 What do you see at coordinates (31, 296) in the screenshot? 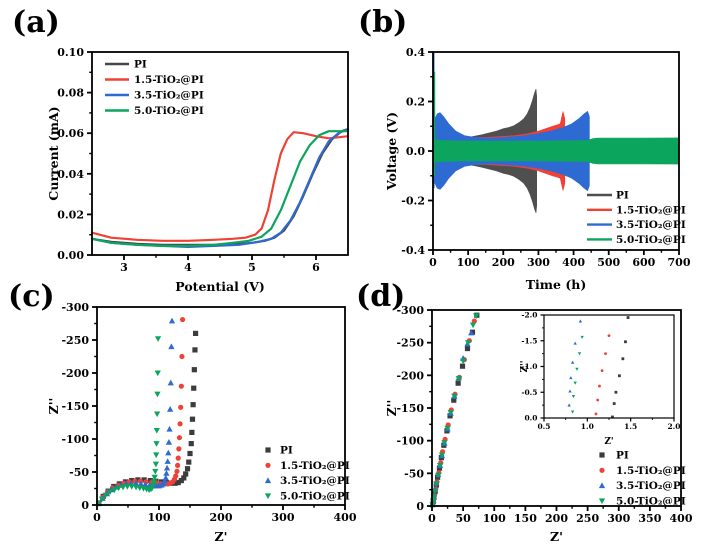
I see `panel-c-label: (c)` at bounding box center [31, 296].